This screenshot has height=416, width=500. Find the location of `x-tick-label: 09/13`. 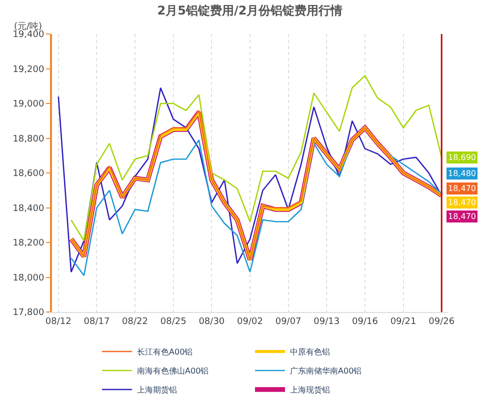

x-tick-label: 09/13 is located at coordinates (327, 321).